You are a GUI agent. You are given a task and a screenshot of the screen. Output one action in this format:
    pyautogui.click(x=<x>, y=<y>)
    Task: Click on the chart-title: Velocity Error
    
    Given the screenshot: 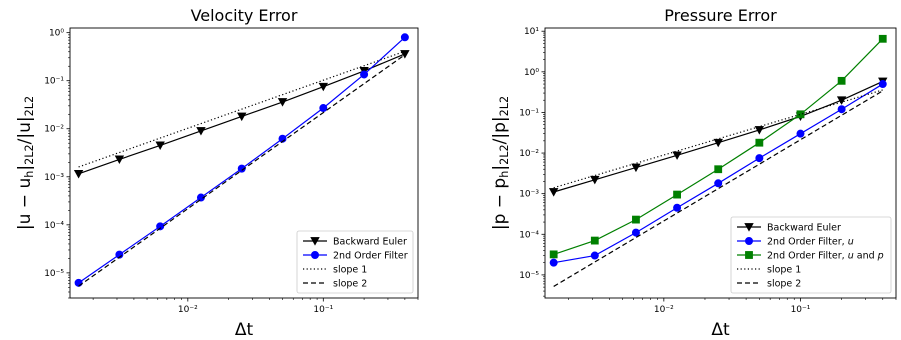 What is the action you would take?
    pyautogui.click(x=244, y=15)
    